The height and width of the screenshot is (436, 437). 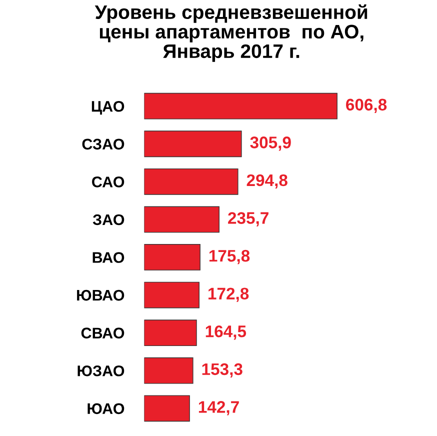 I want to click on data-label: 164,5, so click(x=226, y=332).